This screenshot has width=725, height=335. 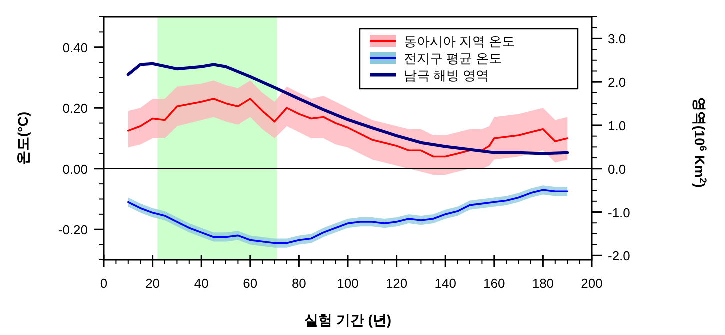 I want to click on y2-tick-label: -2.0, so click(x=619, y=256).